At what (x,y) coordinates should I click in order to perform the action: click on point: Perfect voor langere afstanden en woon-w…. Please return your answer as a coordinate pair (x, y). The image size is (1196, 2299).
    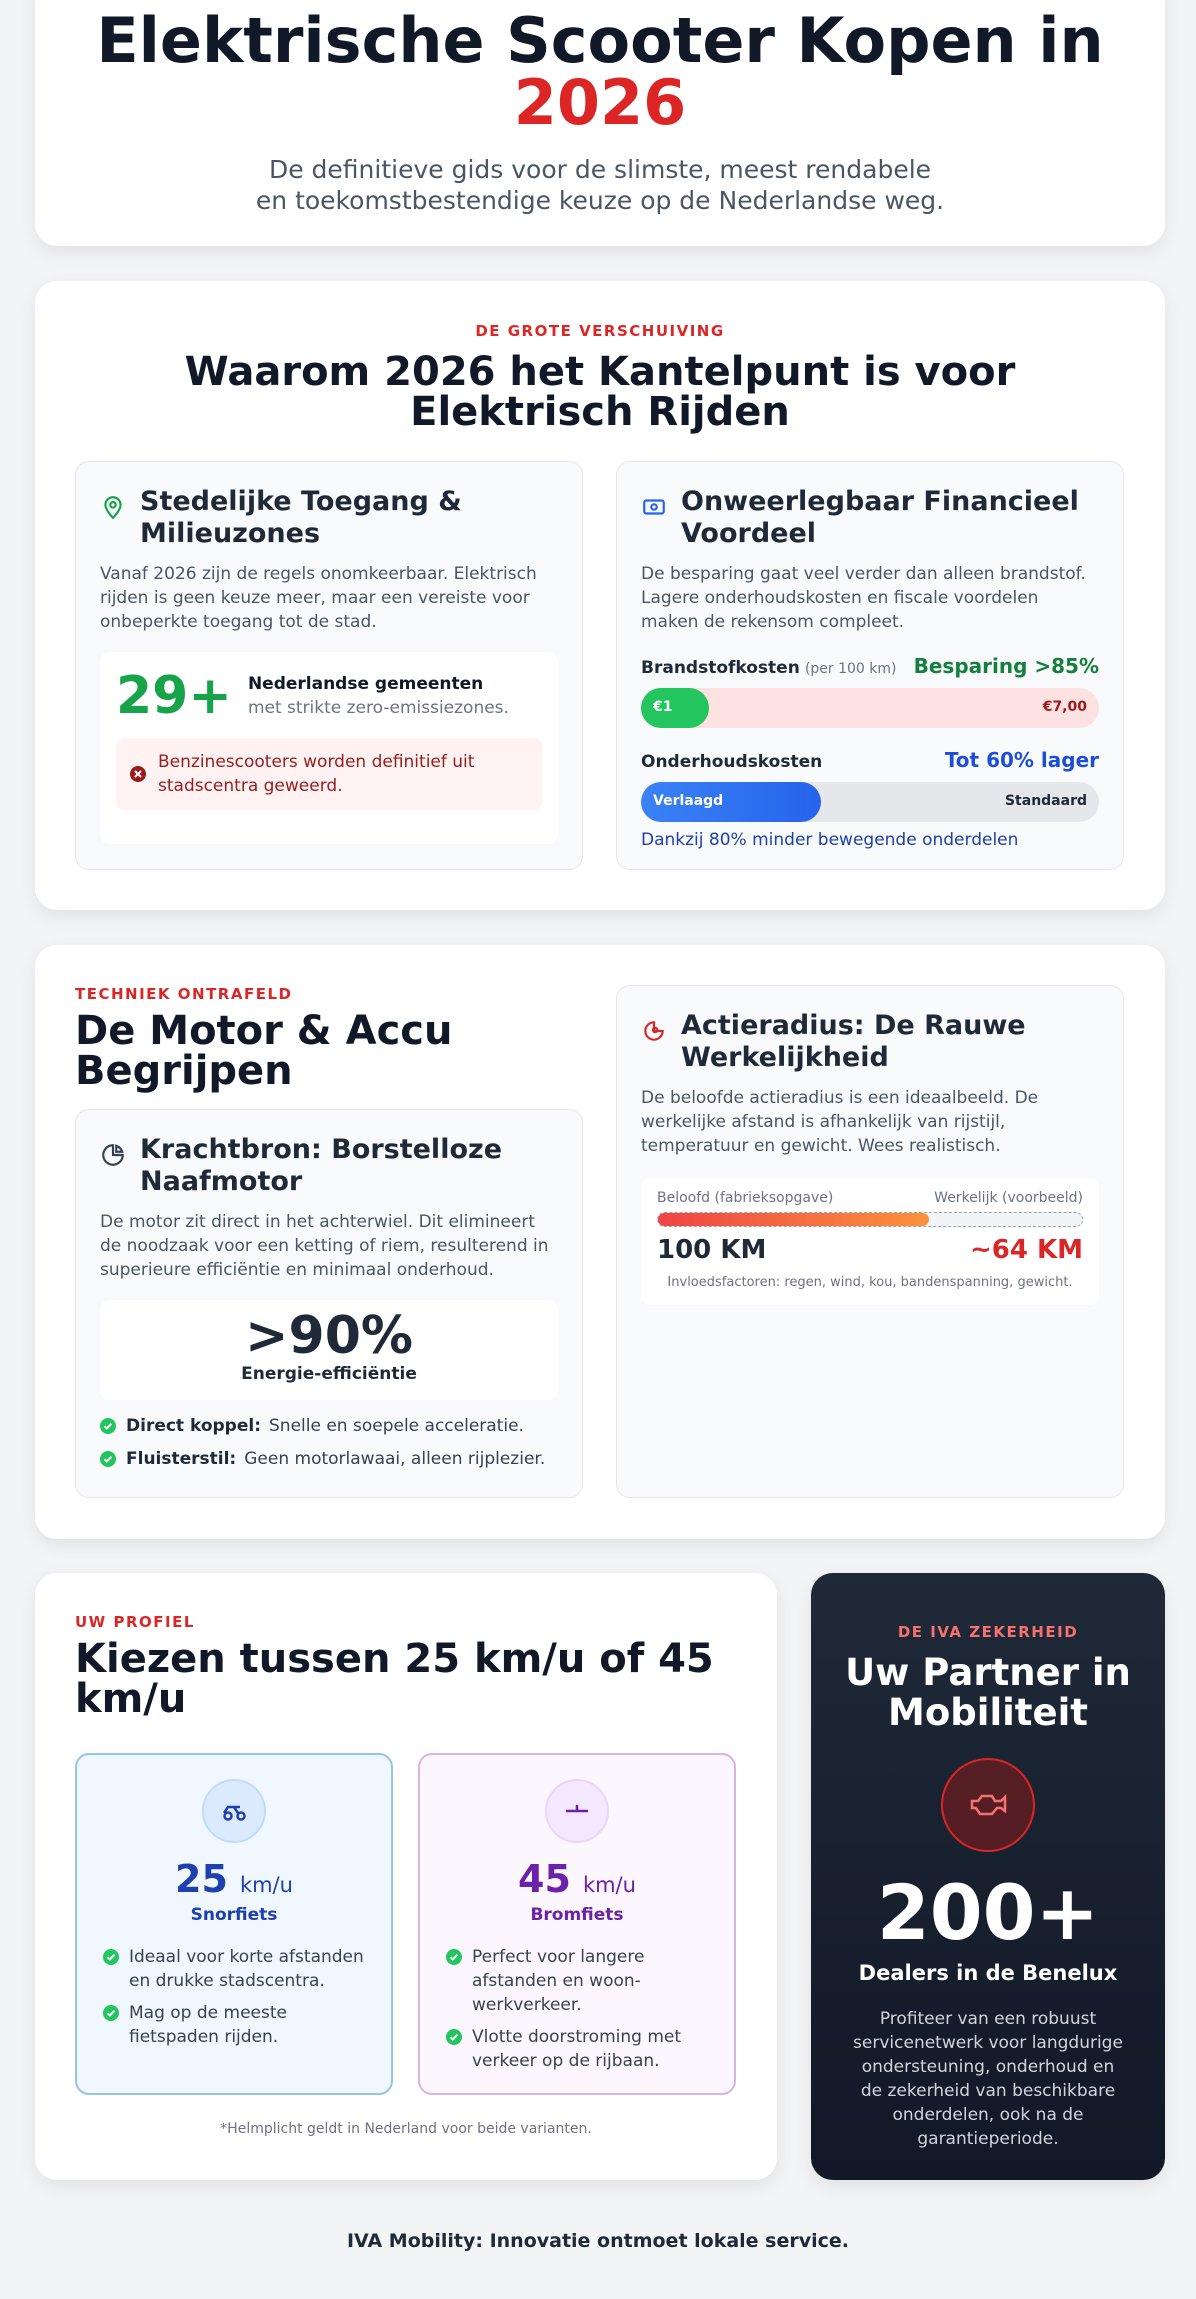
    Looking at the image, I should click on (577, 1981).